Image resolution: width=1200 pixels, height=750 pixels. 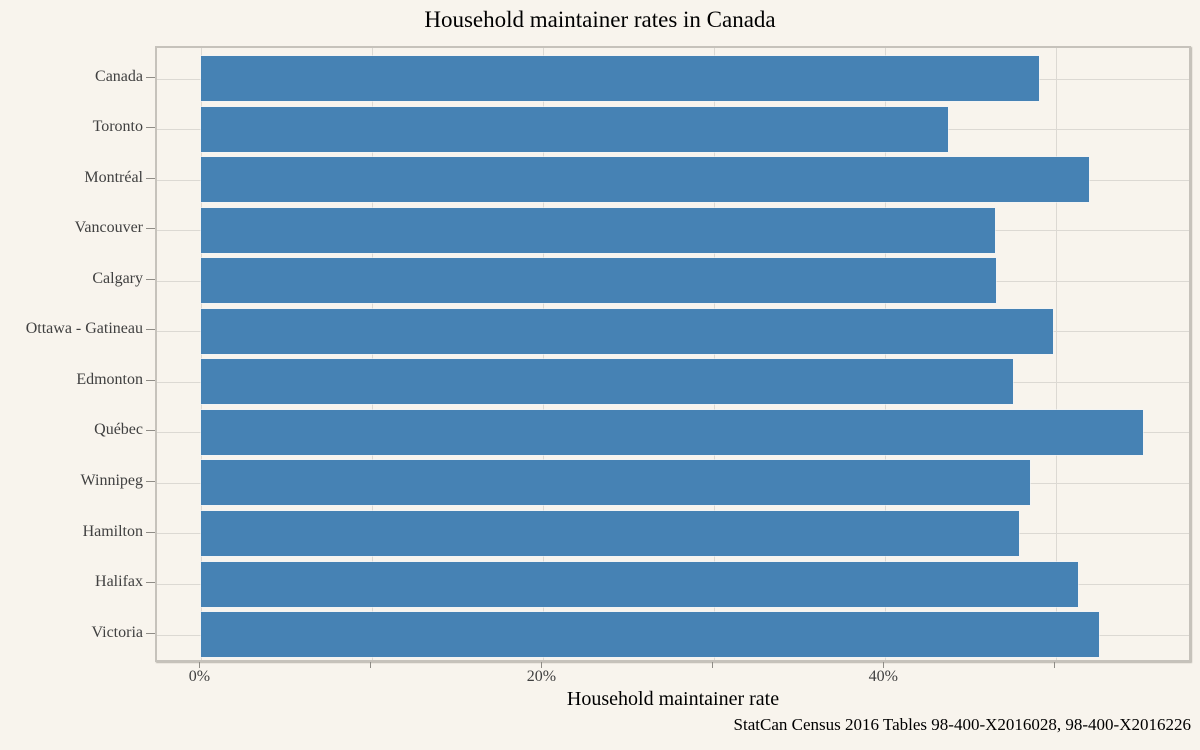 I want to click on bar-canada, so click(x=620, y=78).